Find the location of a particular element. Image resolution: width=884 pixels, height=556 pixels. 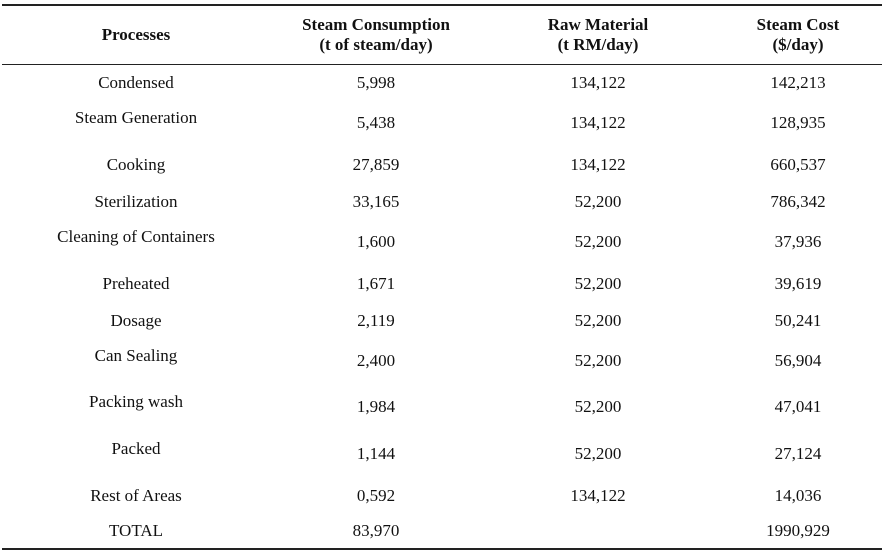

table-row: Dosage 2,119 52,200 50,241 is located at coordinates (442, 321).